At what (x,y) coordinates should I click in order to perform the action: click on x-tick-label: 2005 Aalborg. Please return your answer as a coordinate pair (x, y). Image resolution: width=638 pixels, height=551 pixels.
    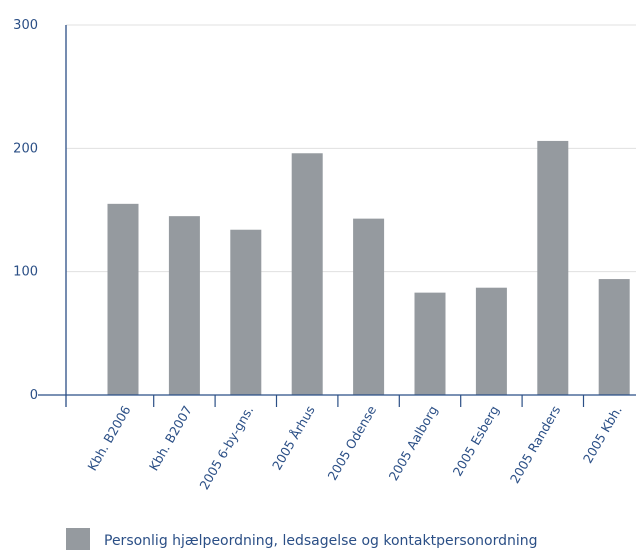
    Looking at the image, I should click on (413, 443).